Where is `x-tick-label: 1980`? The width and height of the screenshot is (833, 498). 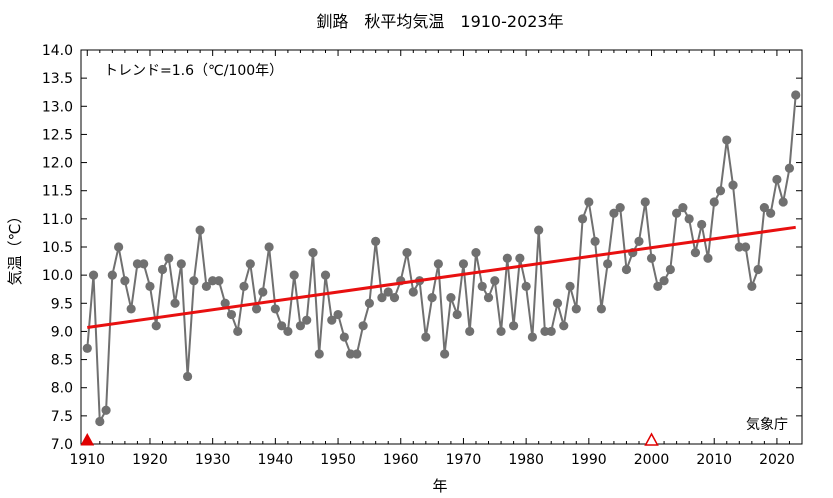 x-tick-label: 1980 is located at coordinates (526, 460).